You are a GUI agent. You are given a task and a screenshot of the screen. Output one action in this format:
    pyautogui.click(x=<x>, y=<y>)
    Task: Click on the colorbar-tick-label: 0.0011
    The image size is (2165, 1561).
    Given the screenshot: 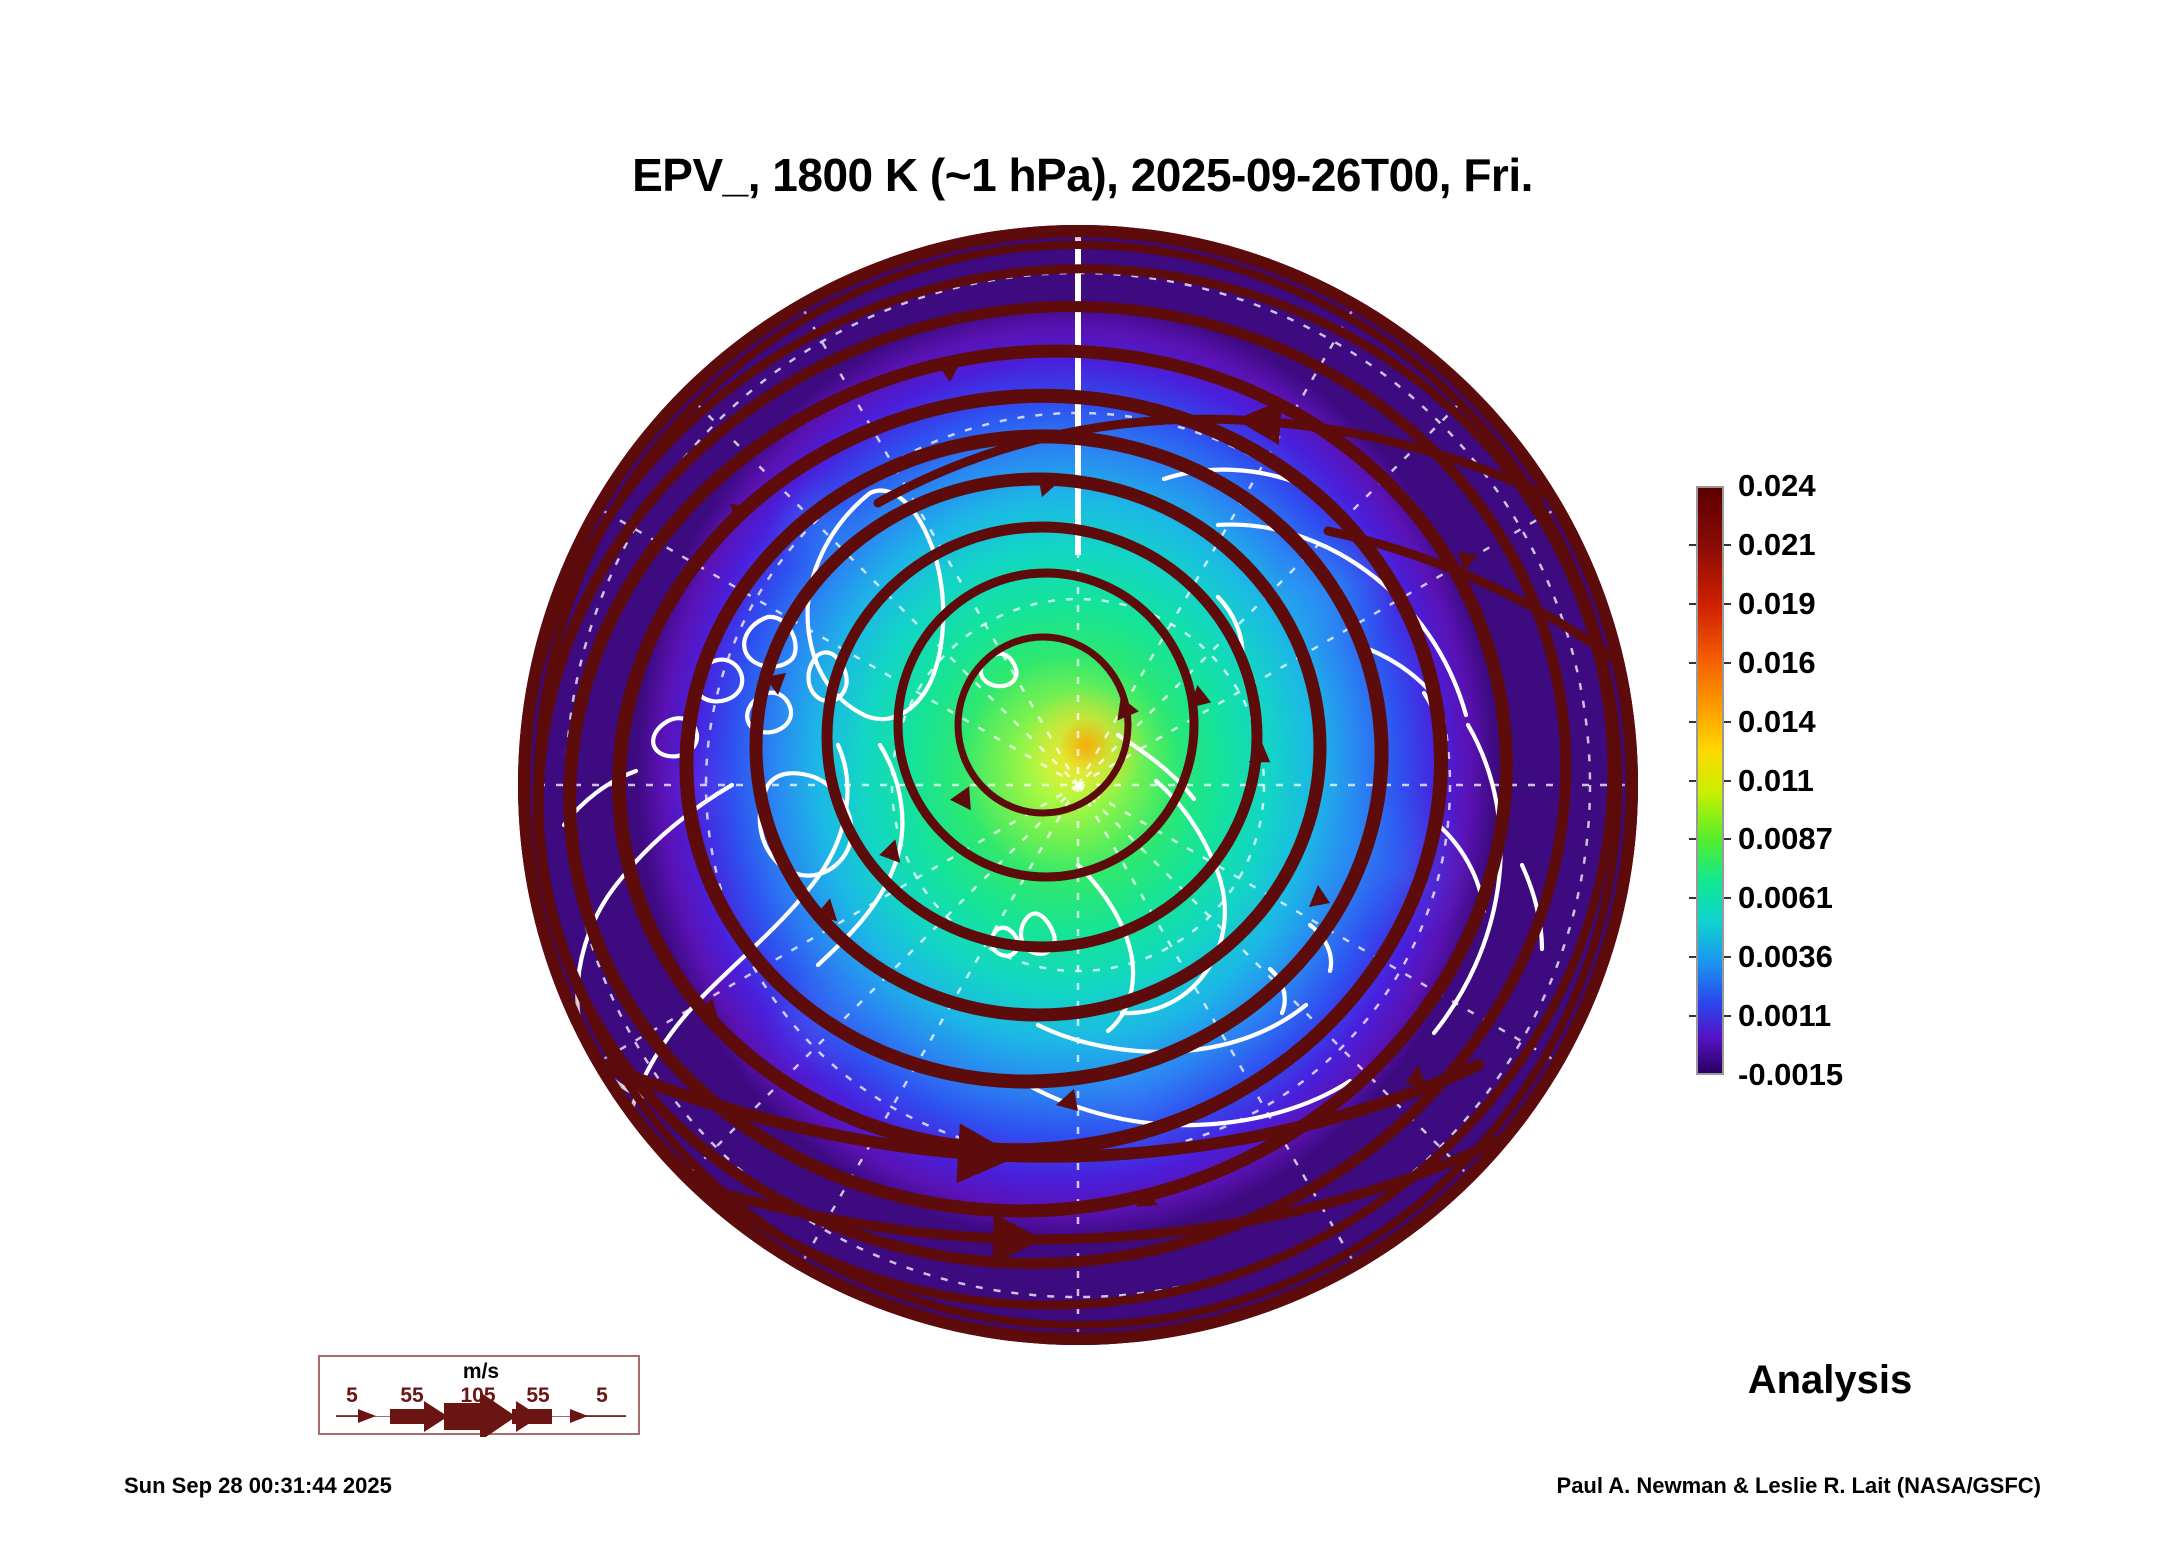 What is the action you would take?
    pyautogui.click(x=1785, y=1016)
    